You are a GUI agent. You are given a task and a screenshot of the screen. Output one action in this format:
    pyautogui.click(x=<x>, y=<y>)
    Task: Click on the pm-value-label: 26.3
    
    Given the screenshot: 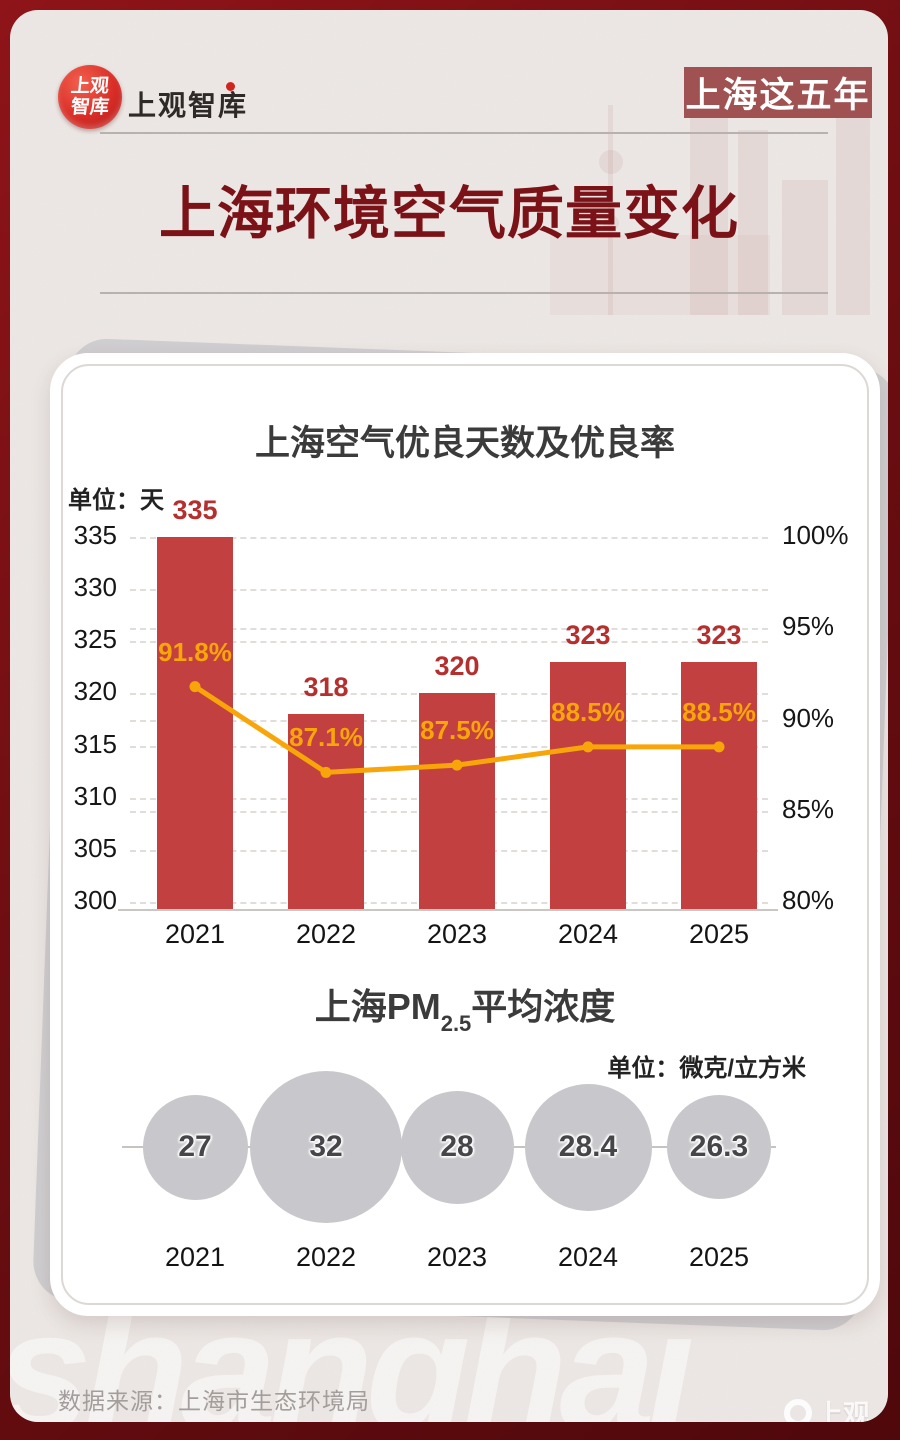 What is the action you would take?
    pyautogui.click(x=719, y=1146)
    